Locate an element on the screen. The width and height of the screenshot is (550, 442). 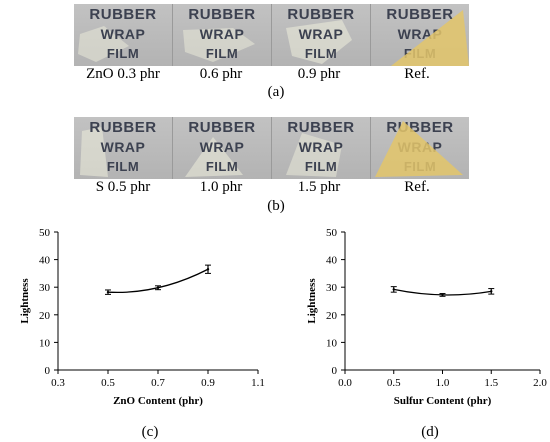
x-tick-label: 1.5 is located at coordinates (491, 383).